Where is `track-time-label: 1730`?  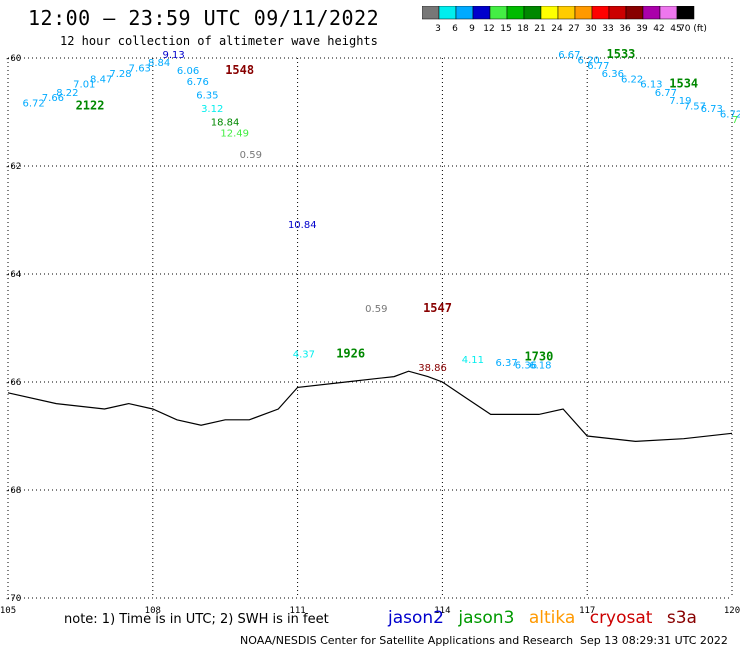
track-time-label: 1730 is located at coordinates (538, 356).